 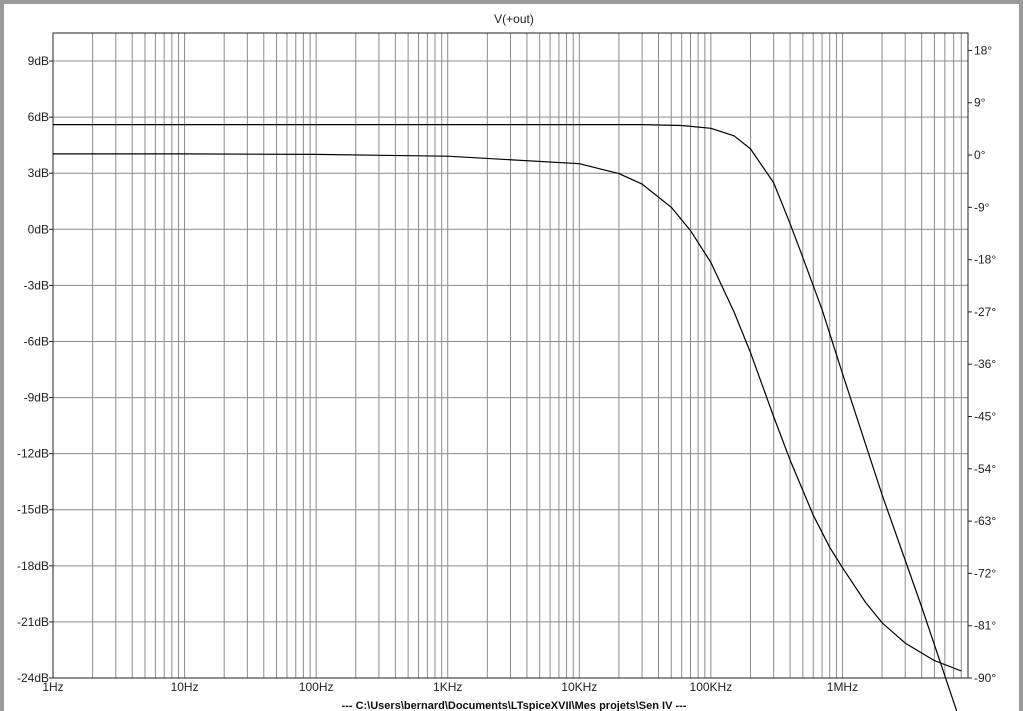 What do you see at coordinates (985, 312) in the screenshot?
I see `y-right-tick-label: -27°` at bounding box center [985, 312].